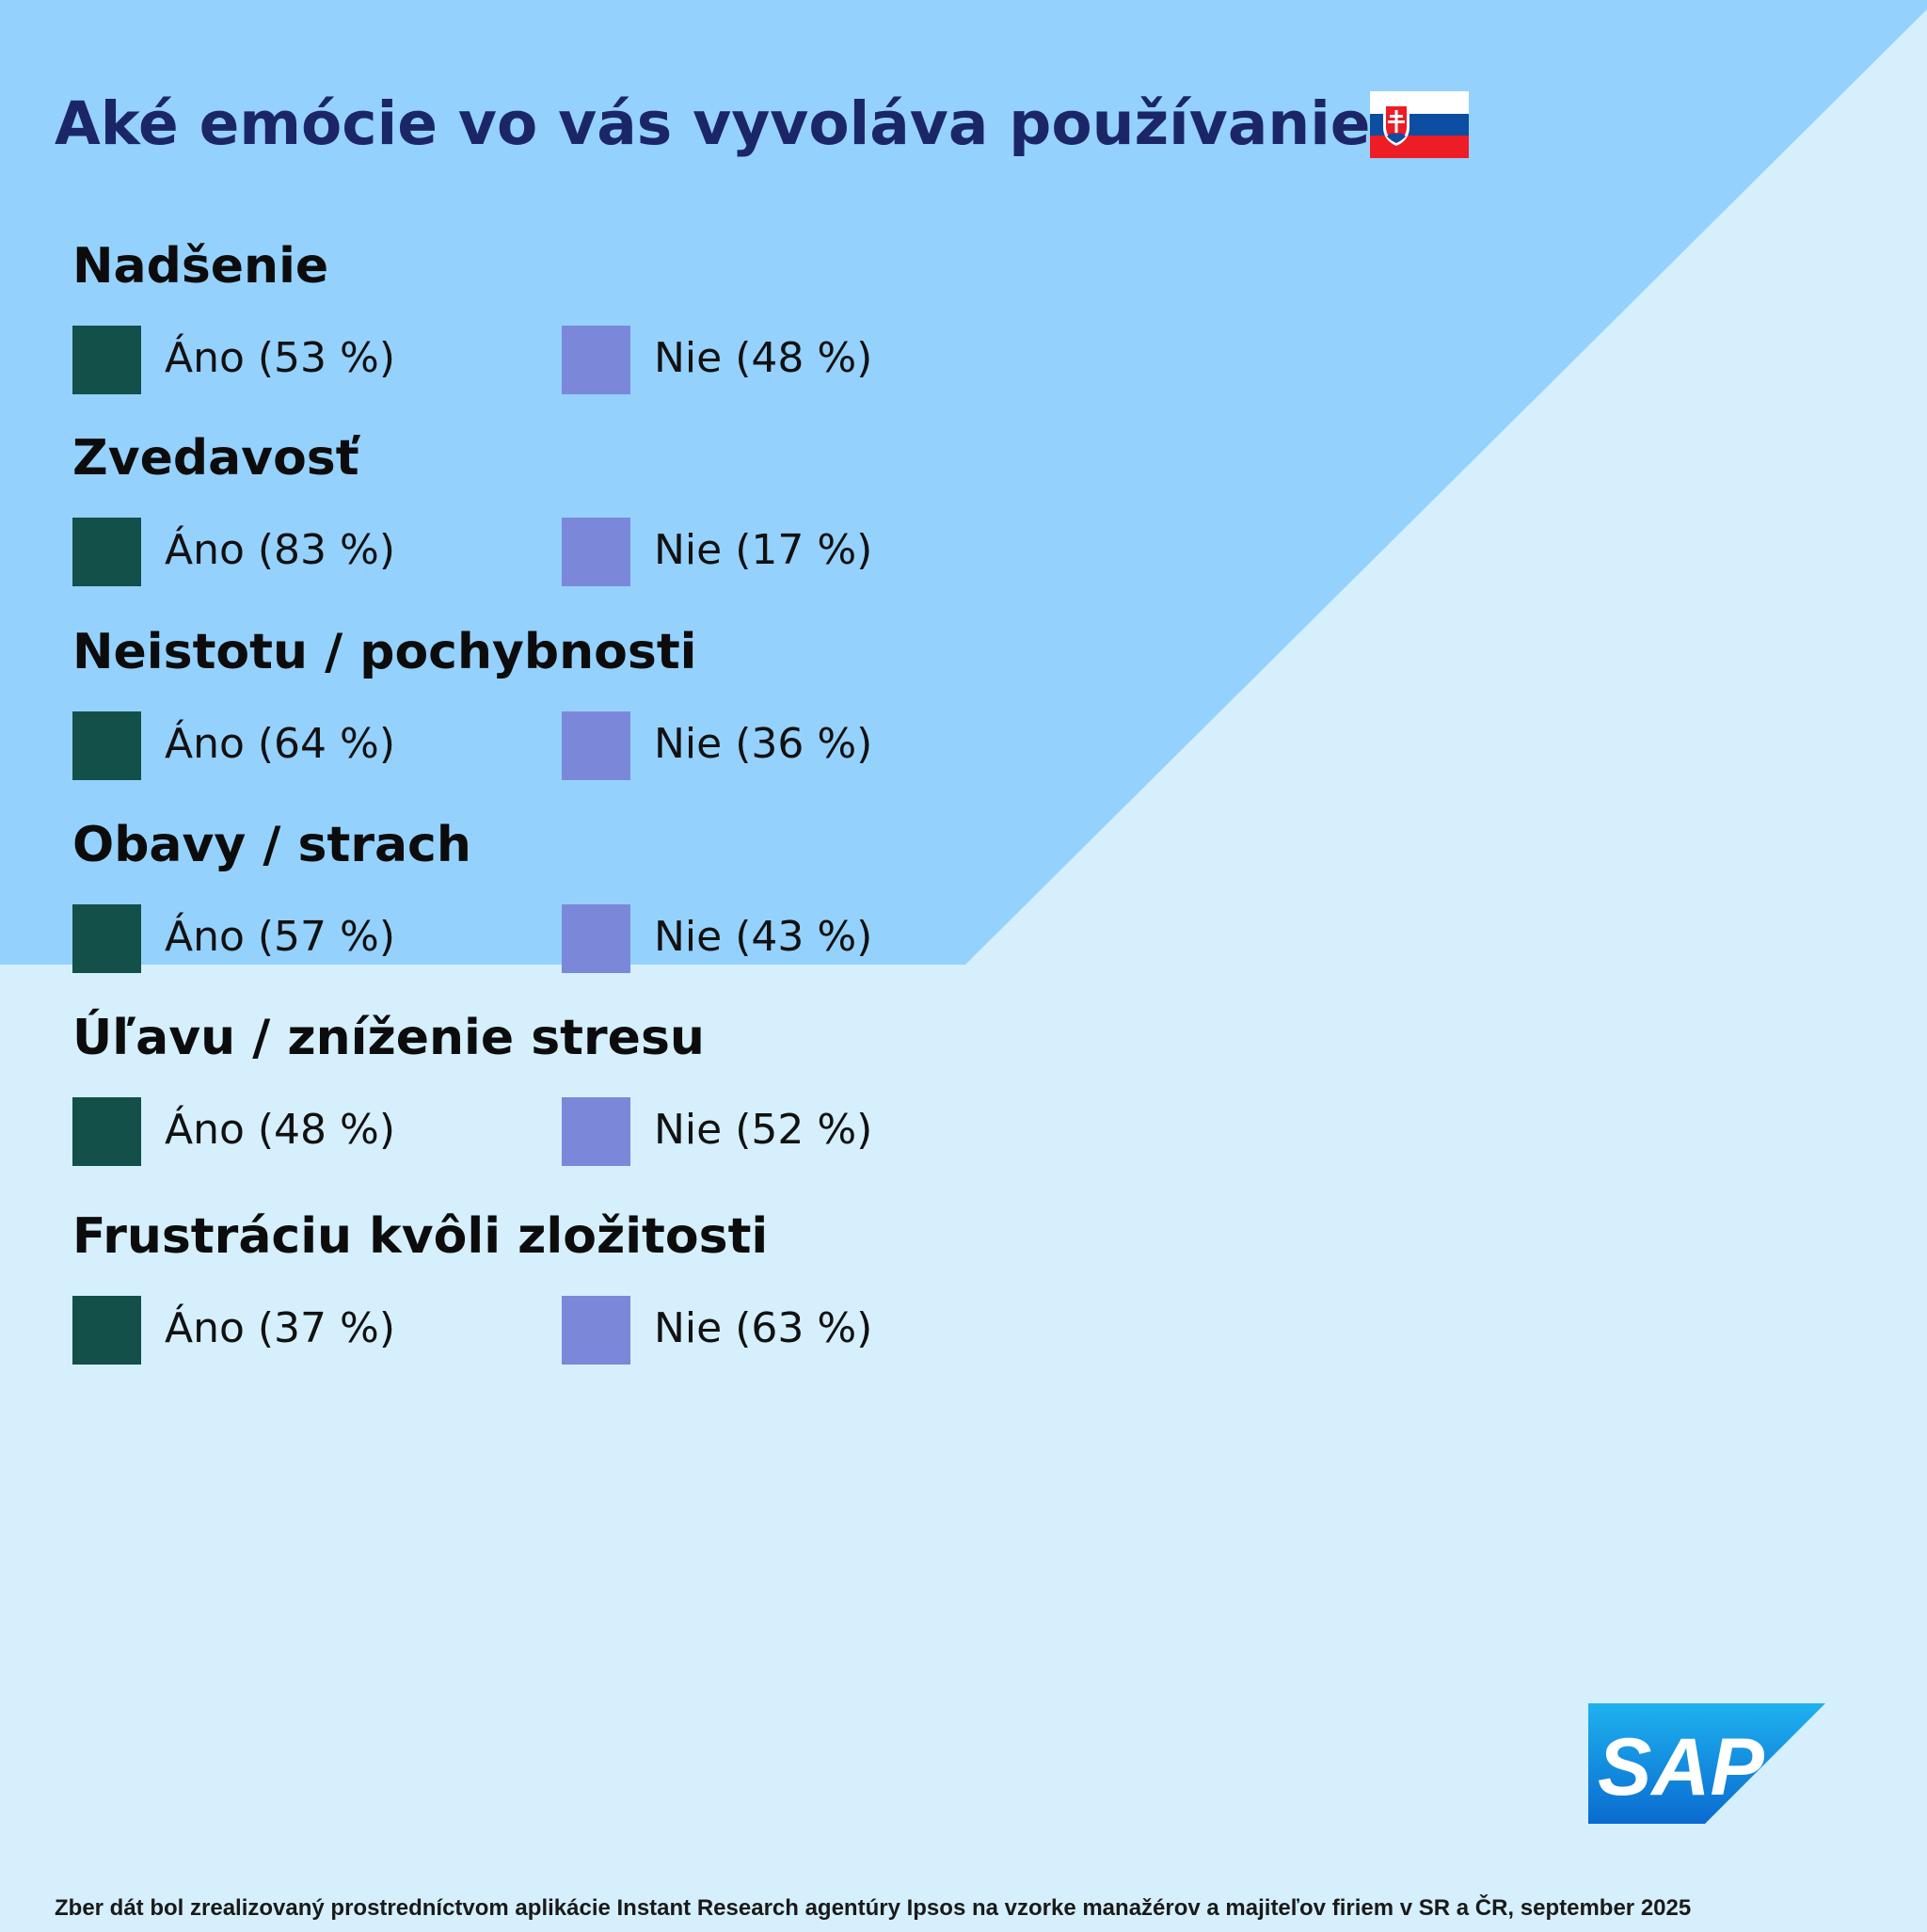  What do you see at coordinates (280, 358) in the screenshot?
I see `response-label-ano: Áno (53 %)` at bounding box center [280, 358].